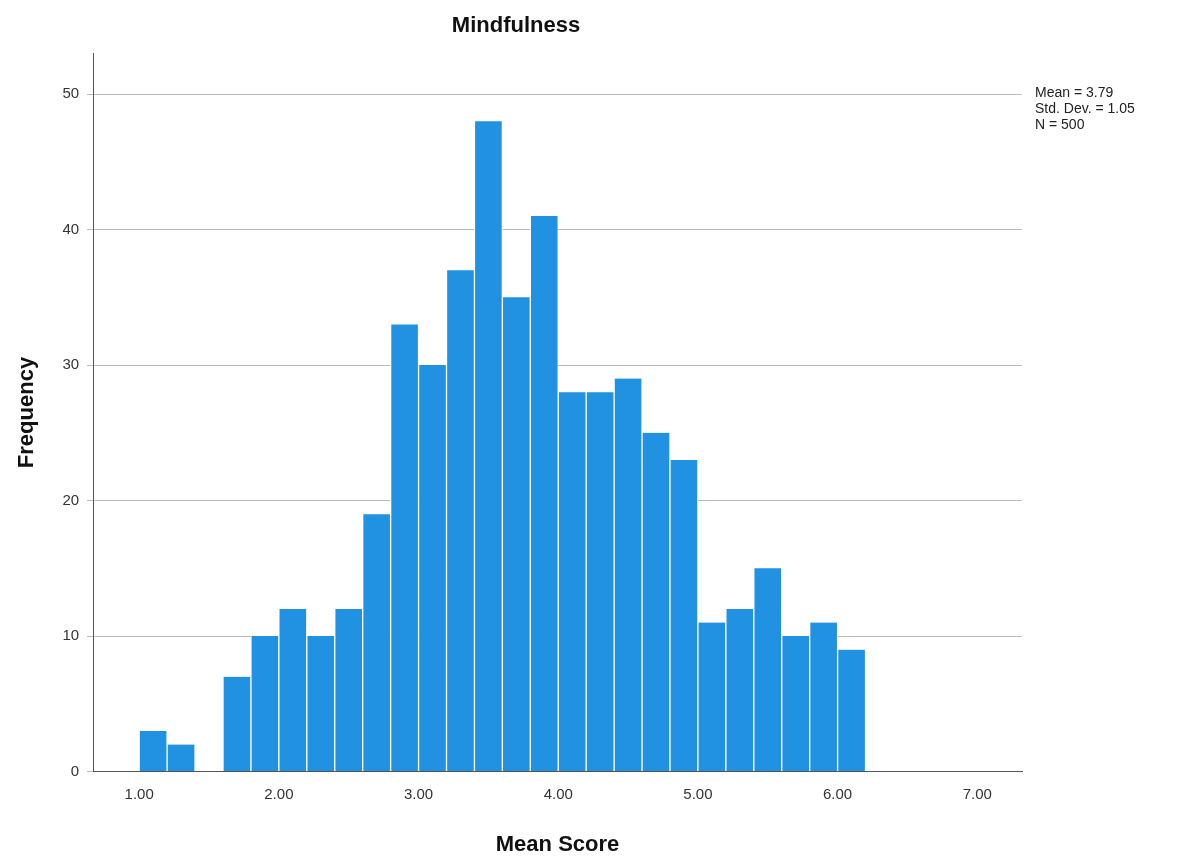 This screenshot has width=1182, height=867. Describe the element at coordinates (75, 770) in the screenshot. I see `y-tick-label: 0` at that location.